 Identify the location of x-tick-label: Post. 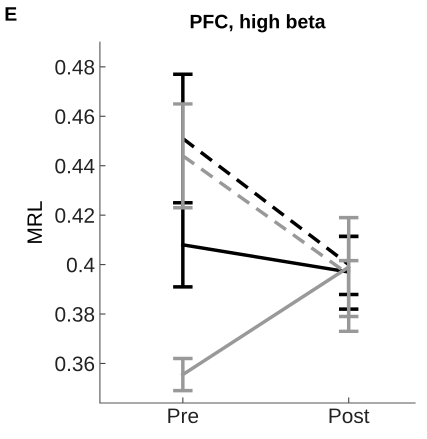
(350, 416).